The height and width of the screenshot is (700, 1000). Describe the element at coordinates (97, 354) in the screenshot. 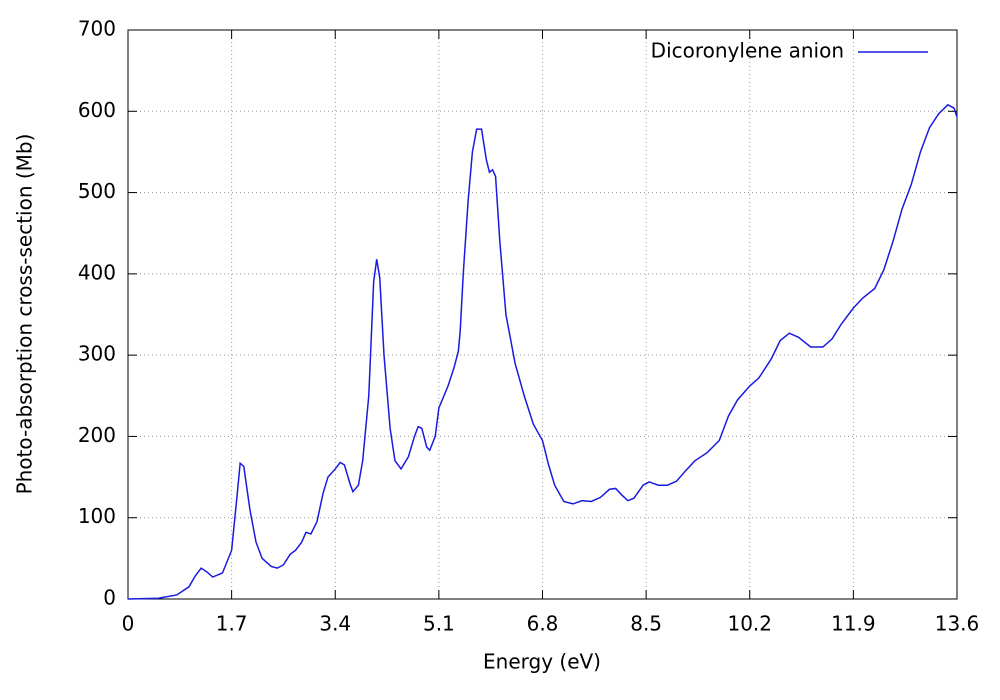

I see `y-tick-label: 300` at that location.